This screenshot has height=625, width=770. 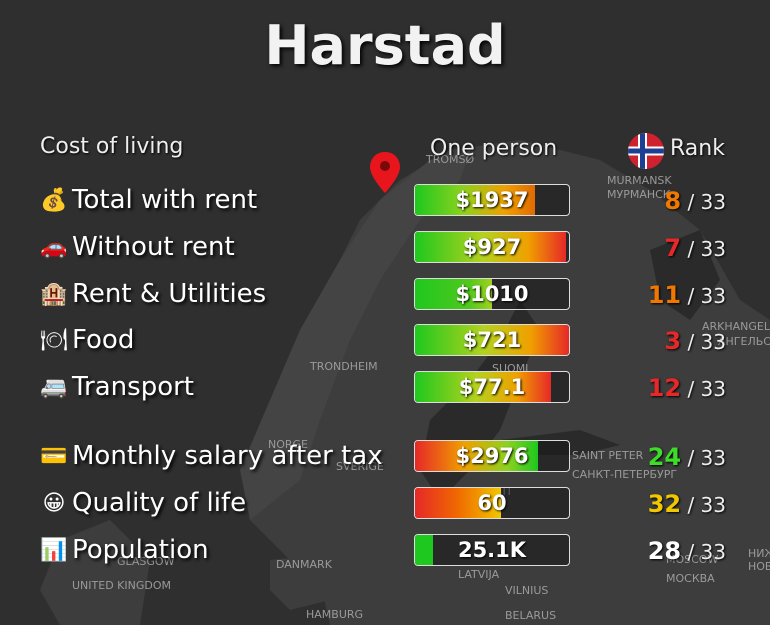 What do you see at coordinates (385, 297) in the screenshot?
I see `stat-row: 🏨 Rent & Utilities $1010 11 / 33` at bounding box center [385, 297].